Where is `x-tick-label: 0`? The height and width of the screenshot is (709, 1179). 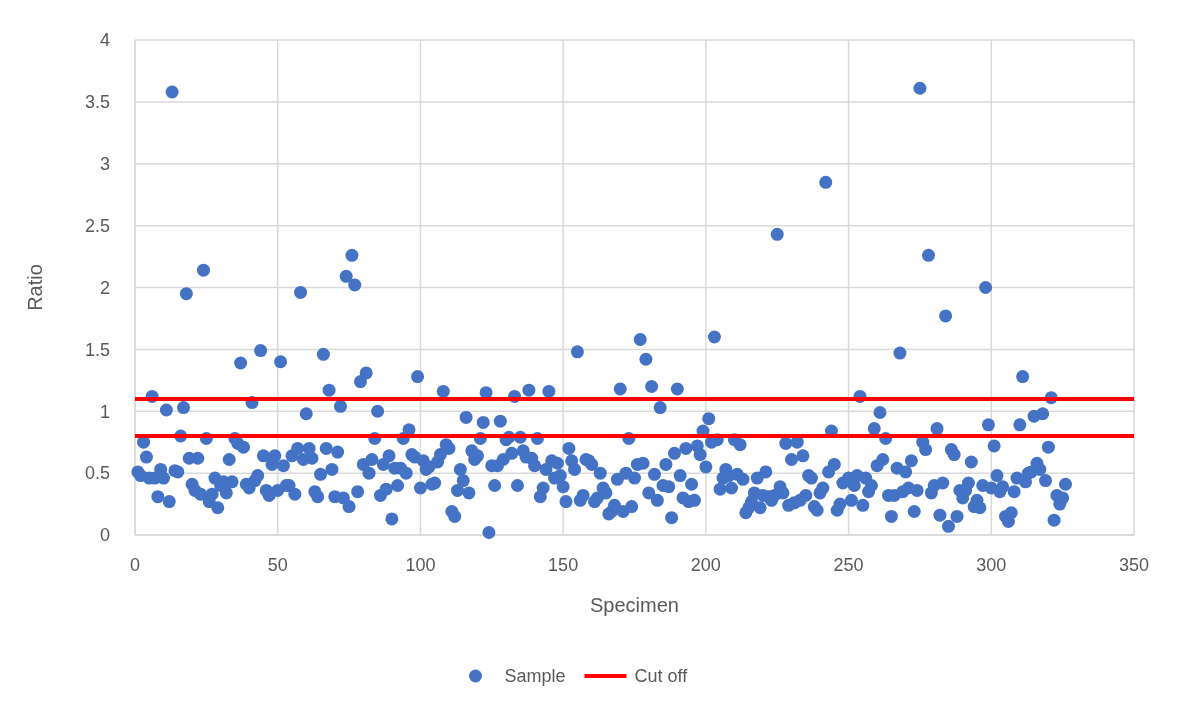 x-tick-label: 0 is located at coordinates (135, 565).